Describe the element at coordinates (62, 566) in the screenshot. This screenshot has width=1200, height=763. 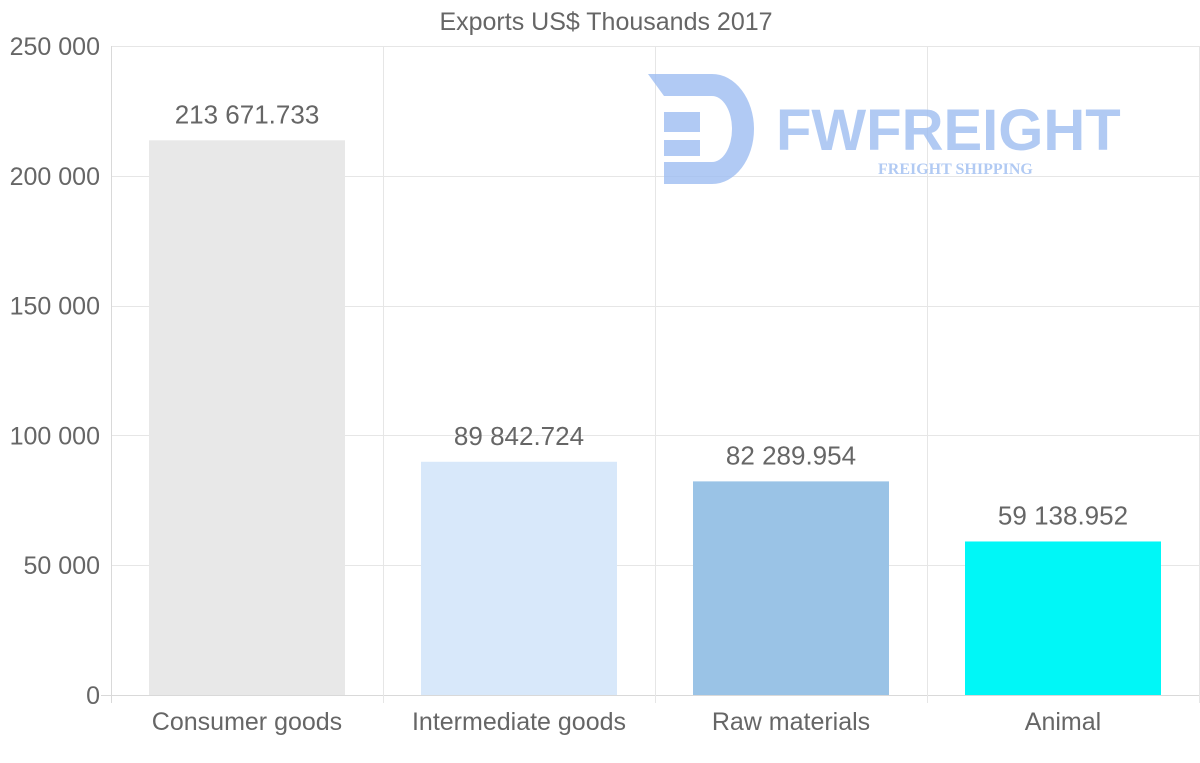
I see `y-tick-label: 50 000` at that location.